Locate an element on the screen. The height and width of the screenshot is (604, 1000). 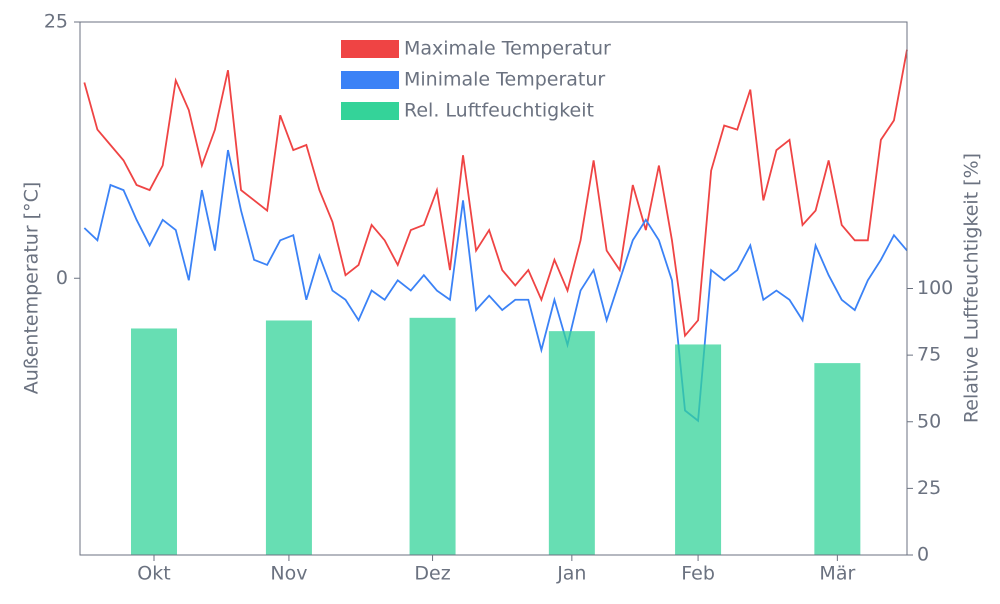
y2-tick-label: 50 is located at coordinates (929, 421).